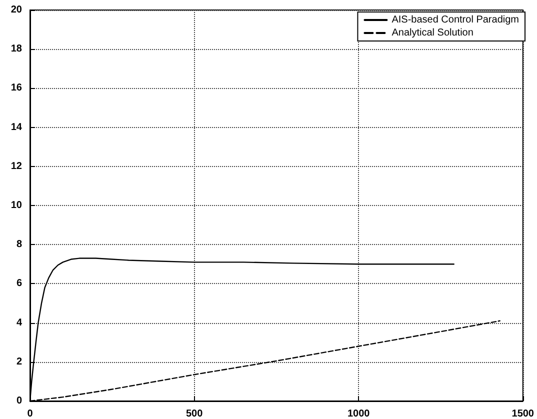  What do you see at coordinates (16, 127) in the screenshot?
I see `y-tick-label: 14` at bounding box center [16, 127].